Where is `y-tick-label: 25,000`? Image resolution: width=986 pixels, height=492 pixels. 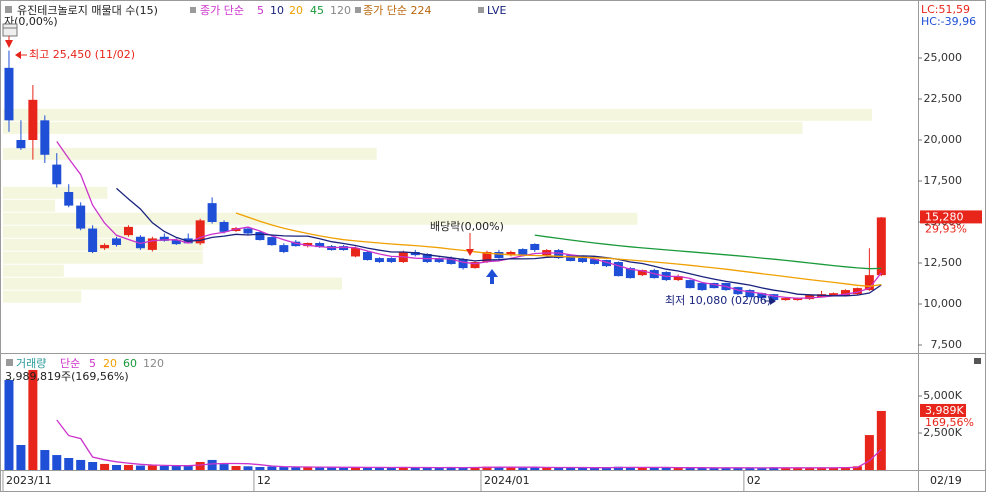
y-tick-label: 25,000 is located at coordinates (943, 57).